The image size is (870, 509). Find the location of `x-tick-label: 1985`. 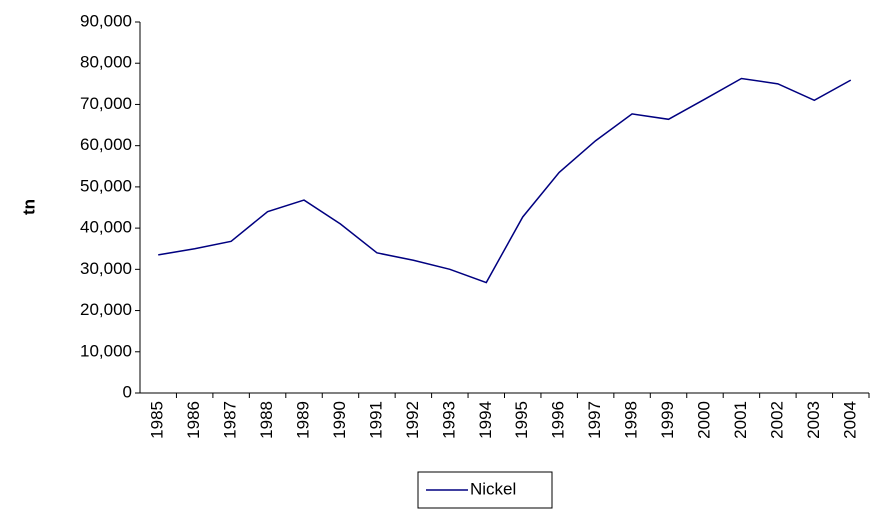

x-tick-label: 1985 is located at coordinates (157, 420).